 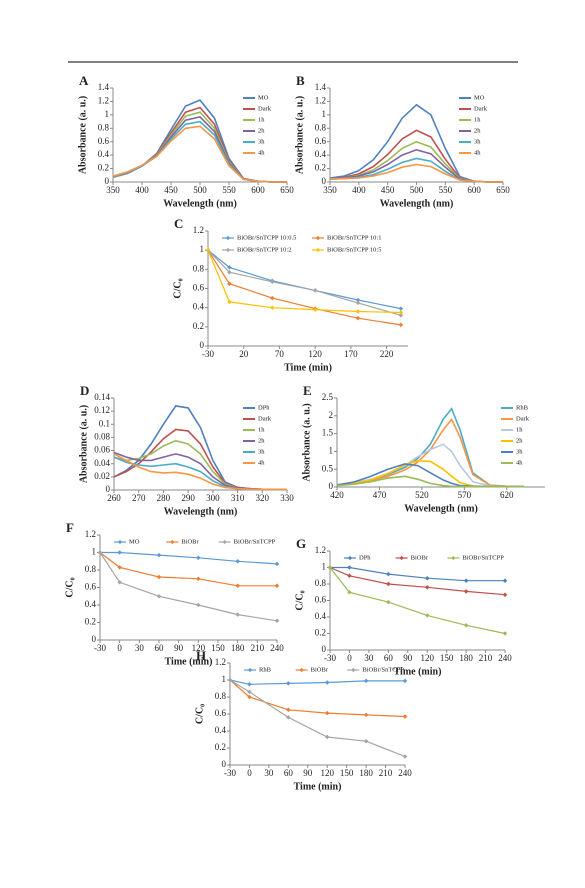 I want to click on x-tick-label: 60, so click(x=160, y=648).